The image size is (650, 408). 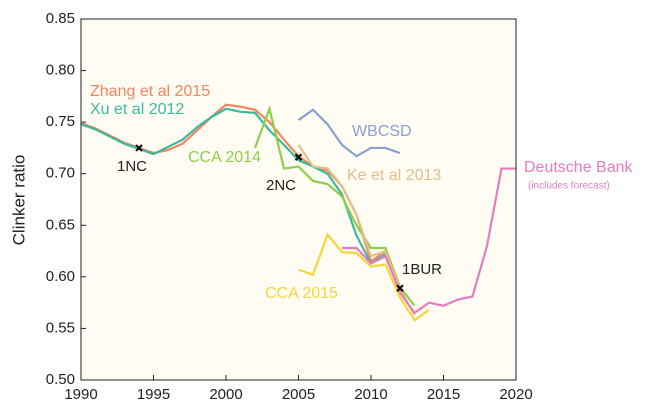 I want to click on series-label: Deutsche Bank, so click(x=579, y=167).